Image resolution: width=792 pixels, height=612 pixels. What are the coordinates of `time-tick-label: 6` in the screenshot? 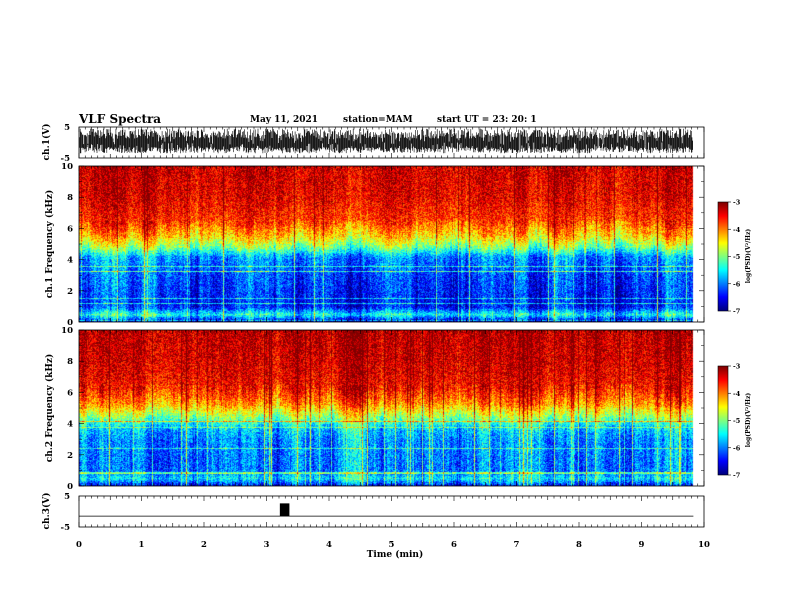 It's located at (454, 545).